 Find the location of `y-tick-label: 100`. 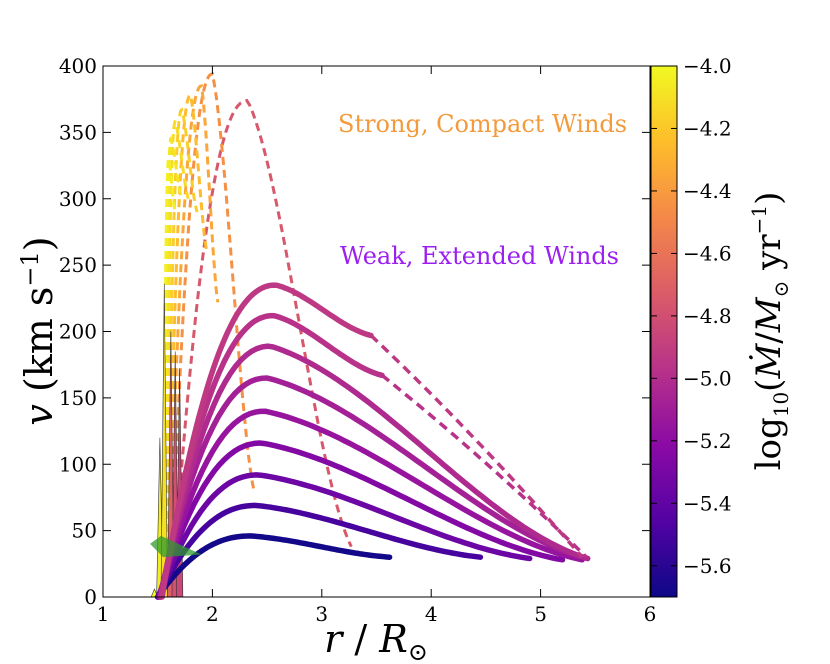

y-tick-label: 100 is located at coordinates (78, 464).